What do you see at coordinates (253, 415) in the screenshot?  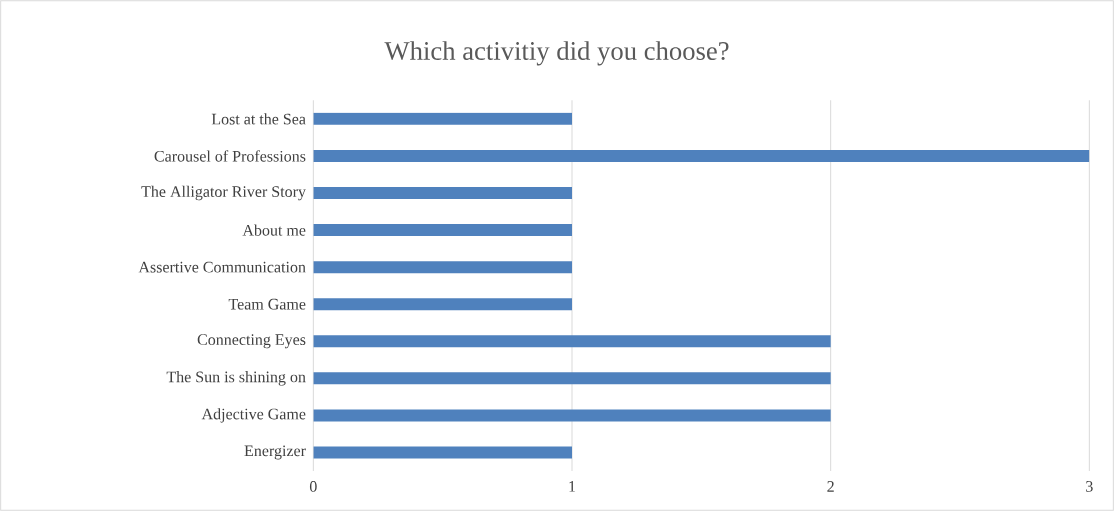 I see `y-tick-label: Adjective Game` at bounding box center [253, 415].